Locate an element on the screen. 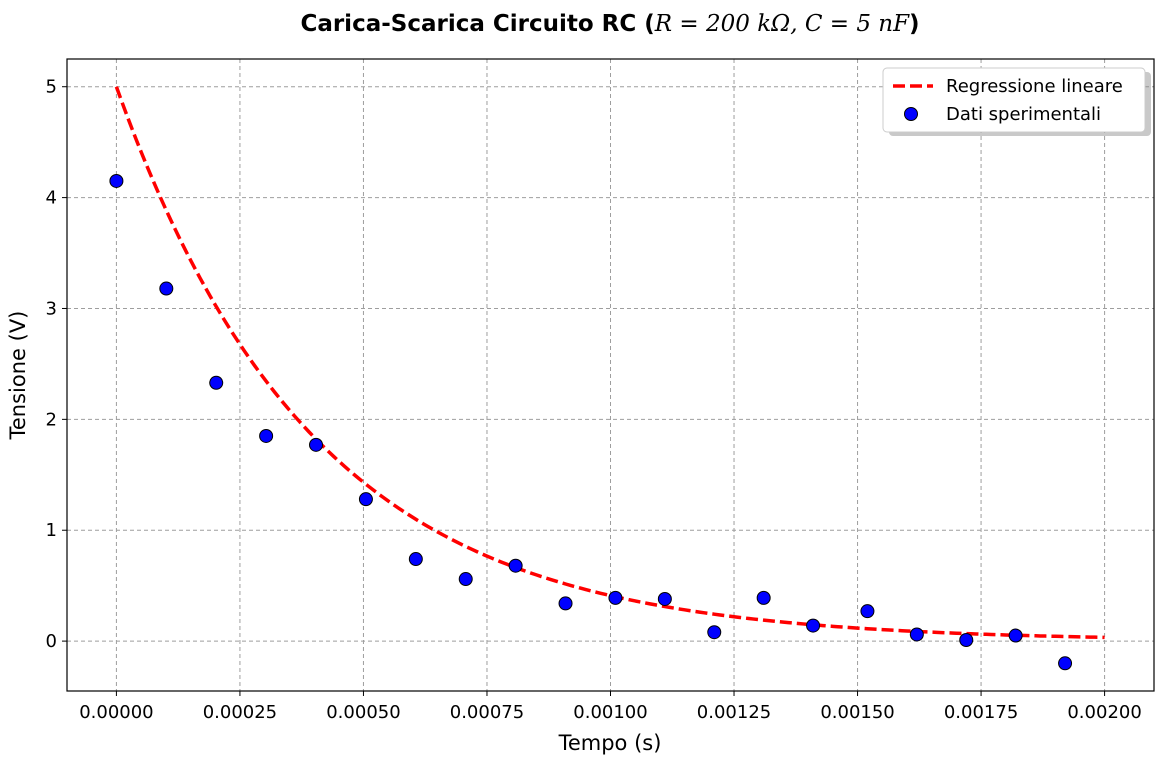 The height and width of the screenshot is (764, 1164). x-axis-label: Tempo (s) is located at coordinates (610, 743).